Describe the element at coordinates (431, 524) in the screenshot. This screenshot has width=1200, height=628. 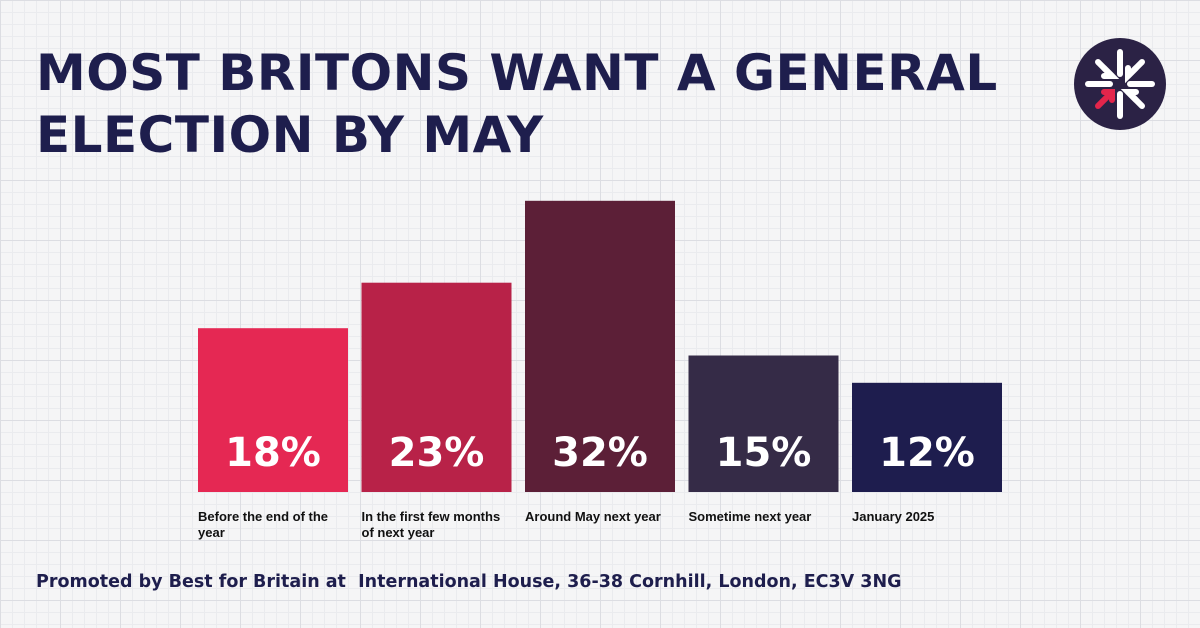
I see `category-label: In the first few months of next year` at that location.